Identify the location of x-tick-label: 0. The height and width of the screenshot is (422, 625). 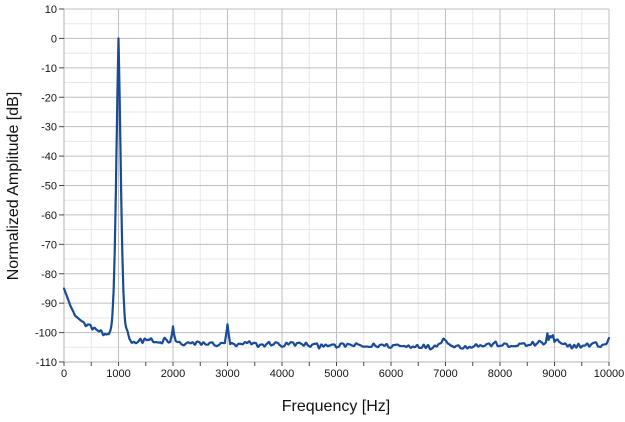
(64, 374).